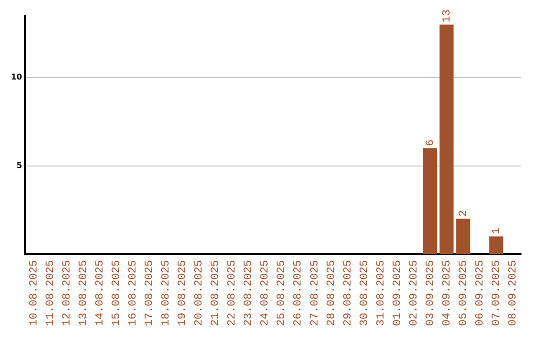 Image resolution: width=540 pixels, height=340 pixels. I want to click on x-tick-label: 30.08.2025, so click(364, 293).